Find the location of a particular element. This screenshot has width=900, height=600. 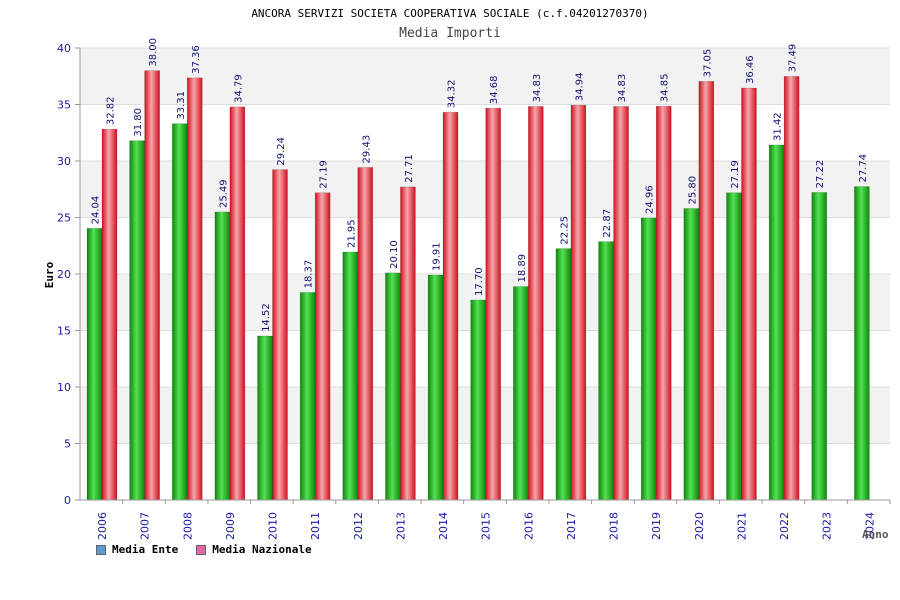

y-tick-label: 35 is located at coordinates (64, 105).